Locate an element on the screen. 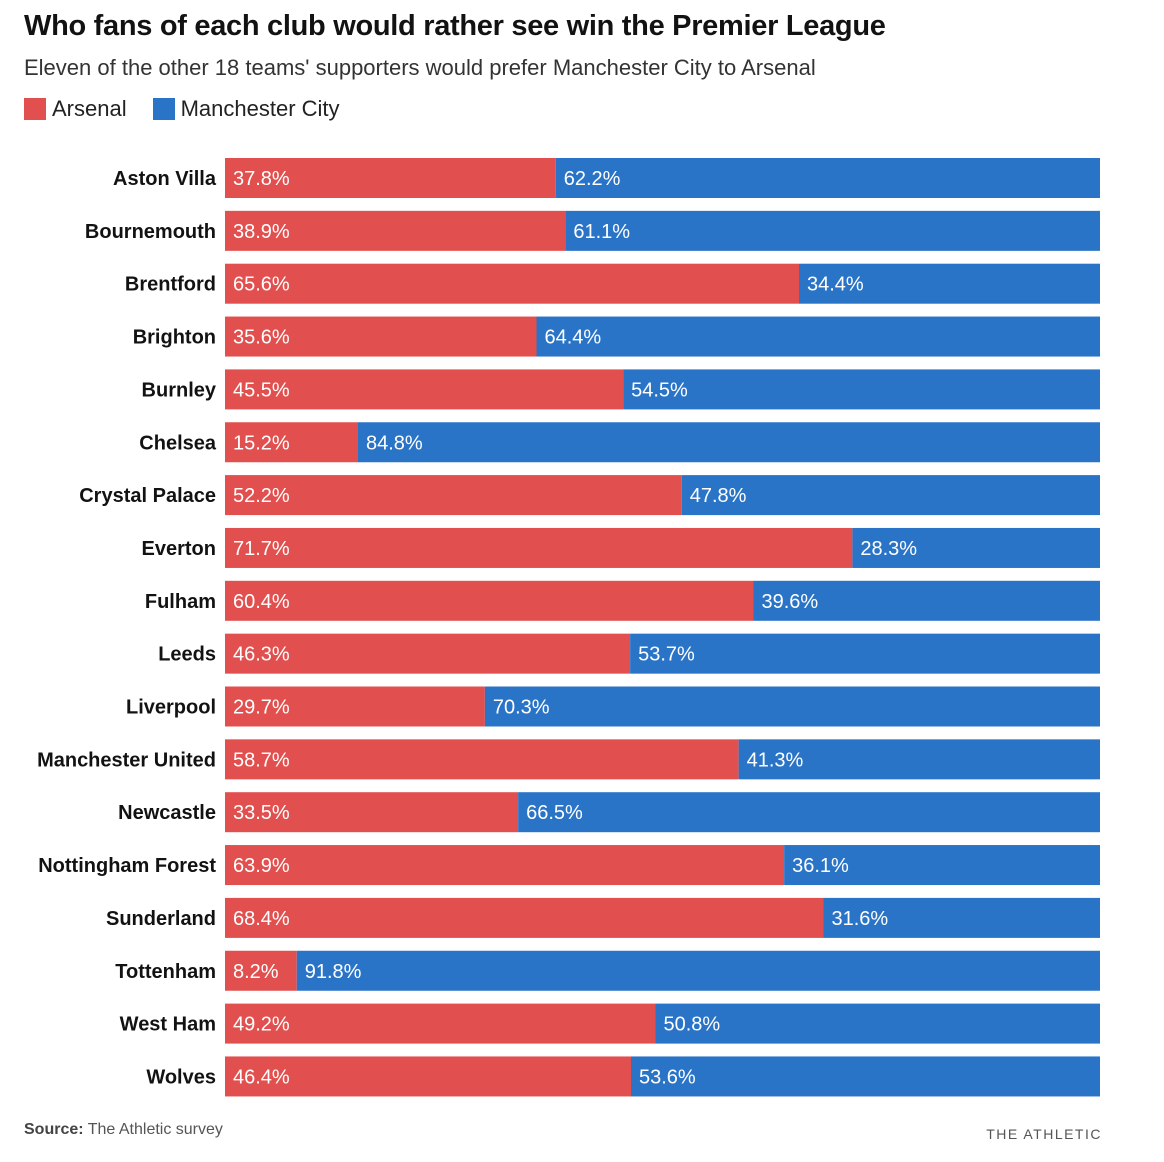 The width and height of the screenshot is (1164, 1162). source-text: The Athletic survey is located at coordinates (153, 1129).